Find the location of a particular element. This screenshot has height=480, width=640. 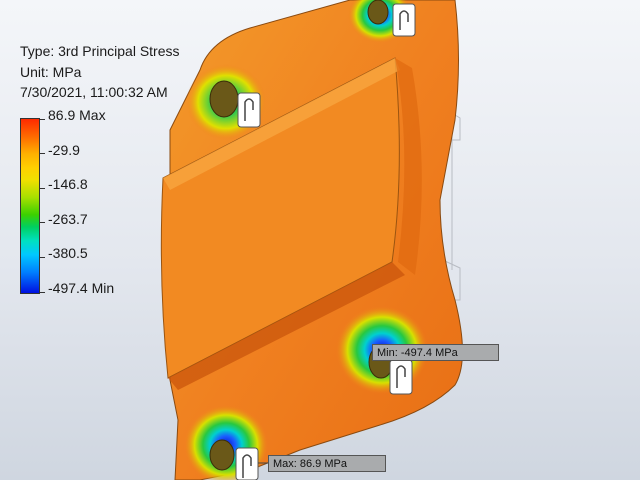

legend-label-min: -497.4 Min is located at coordinates (81, 288).